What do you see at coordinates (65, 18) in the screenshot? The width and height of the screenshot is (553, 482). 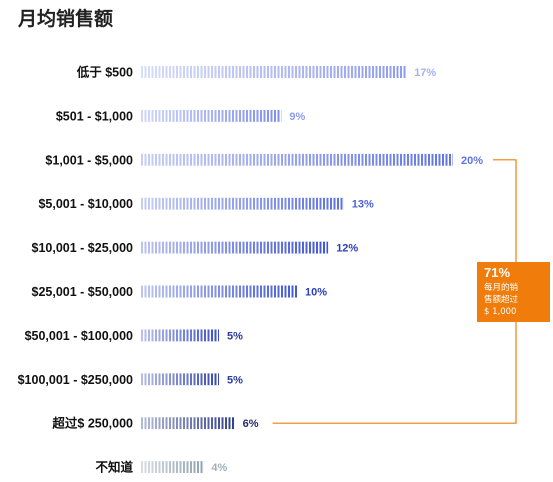 I see `chart-title: 月均销售额` at bounding box center [65, 18].